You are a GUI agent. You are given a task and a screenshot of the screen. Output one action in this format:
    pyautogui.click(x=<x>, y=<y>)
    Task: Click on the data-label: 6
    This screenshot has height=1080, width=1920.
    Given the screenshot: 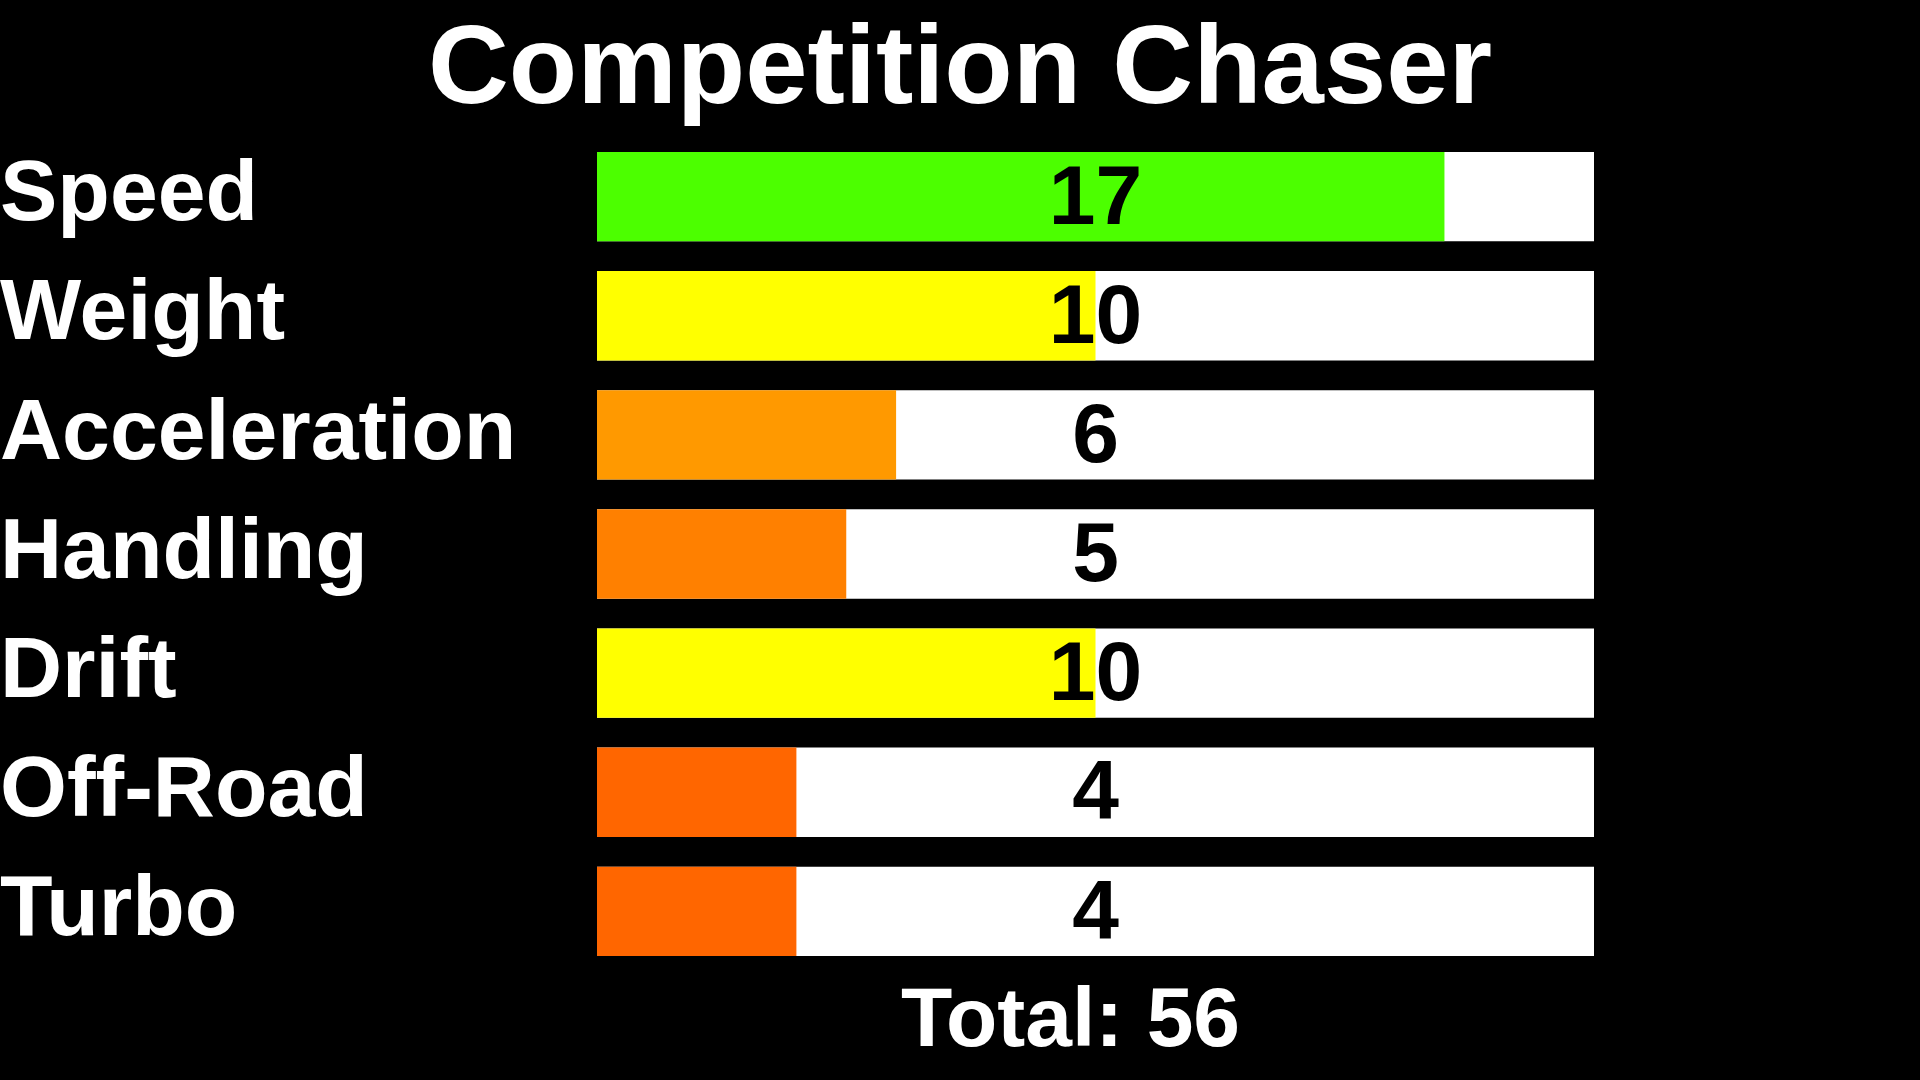 What is the action you would take?
    pyautogui.click(x=1095, y=433)
    